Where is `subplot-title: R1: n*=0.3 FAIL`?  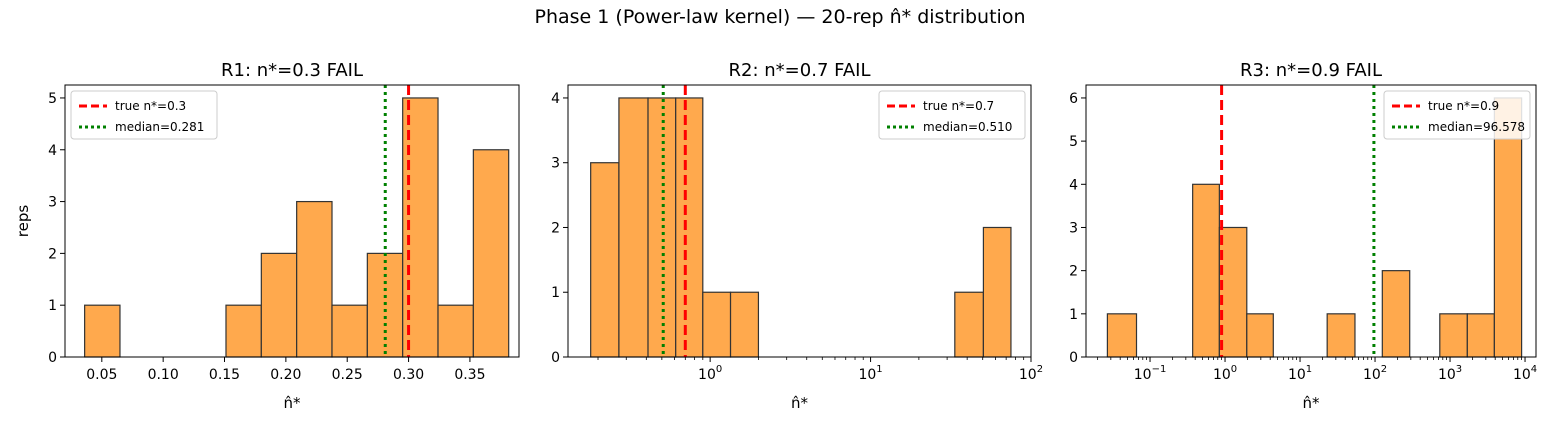
subplot-title: R1: n*=0.3 FAIL is located at coordinates (292, 70).